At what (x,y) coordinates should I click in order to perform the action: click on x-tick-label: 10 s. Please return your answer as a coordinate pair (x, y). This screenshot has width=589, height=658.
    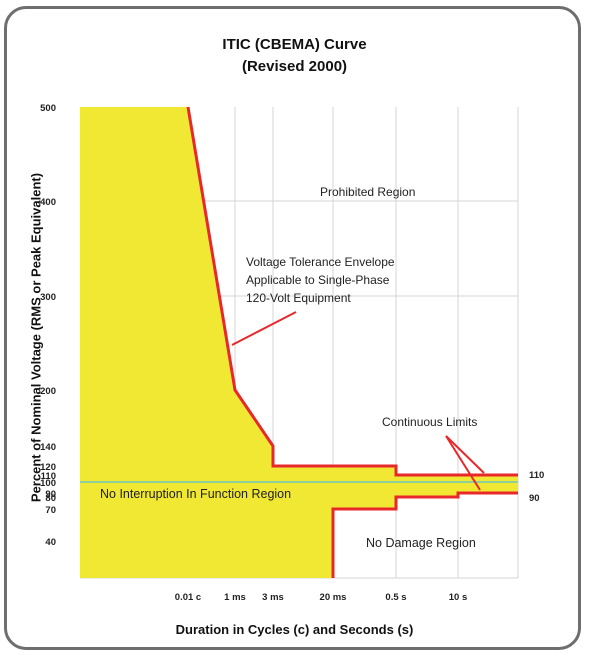
    Looking at the image, I should click on (458, 597).